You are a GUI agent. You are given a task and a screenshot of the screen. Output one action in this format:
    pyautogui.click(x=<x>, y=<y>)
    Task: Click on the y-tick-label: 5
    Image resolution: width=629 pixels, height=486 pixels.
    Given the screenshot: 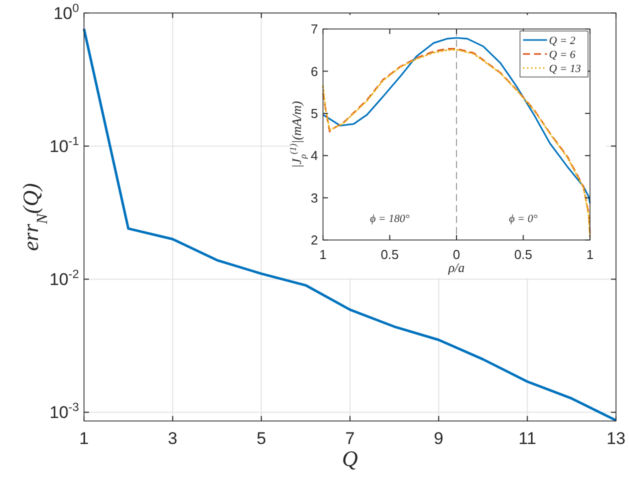 What is the action you would take?
    pyautogui.click(x=314, y=113)
    